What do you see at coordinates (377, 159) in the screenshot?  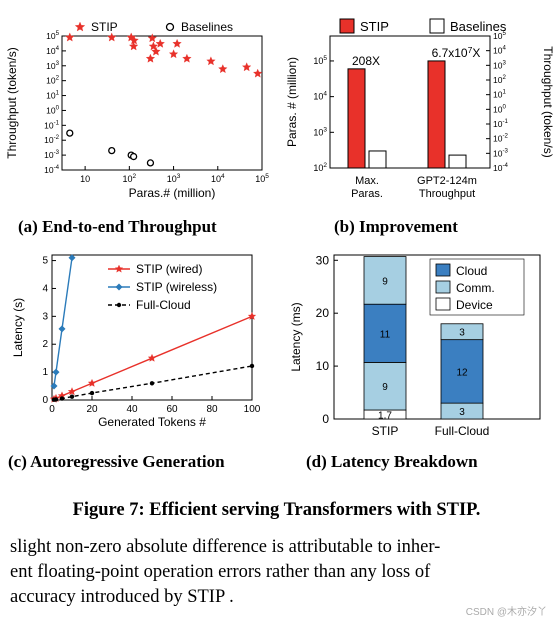 I see `bar-baselines` at bounding box center [377, 159].